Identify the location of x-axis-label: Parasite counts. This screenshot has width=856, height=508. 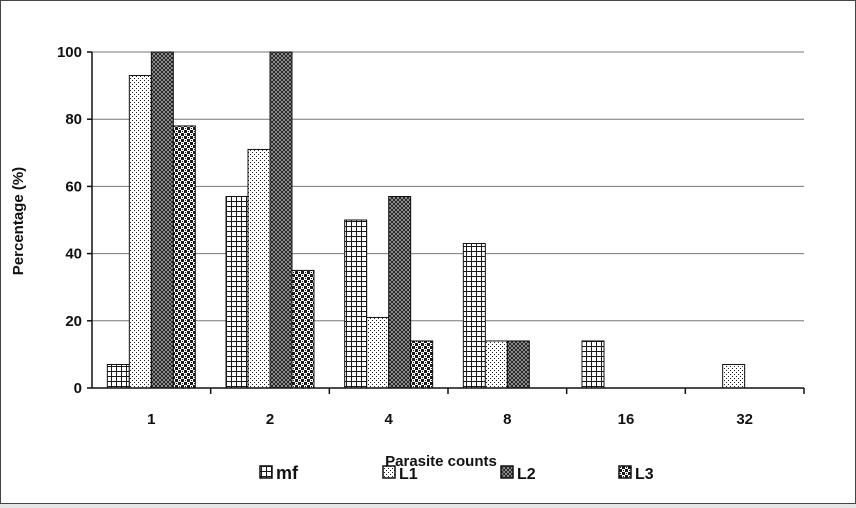
(441, 461).